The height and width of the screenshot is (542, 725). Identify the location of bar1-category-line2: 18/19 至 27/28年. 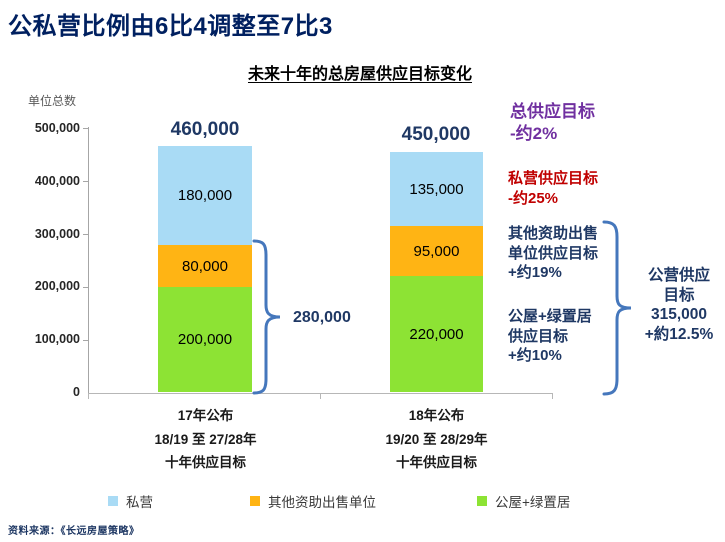
(205, 439).